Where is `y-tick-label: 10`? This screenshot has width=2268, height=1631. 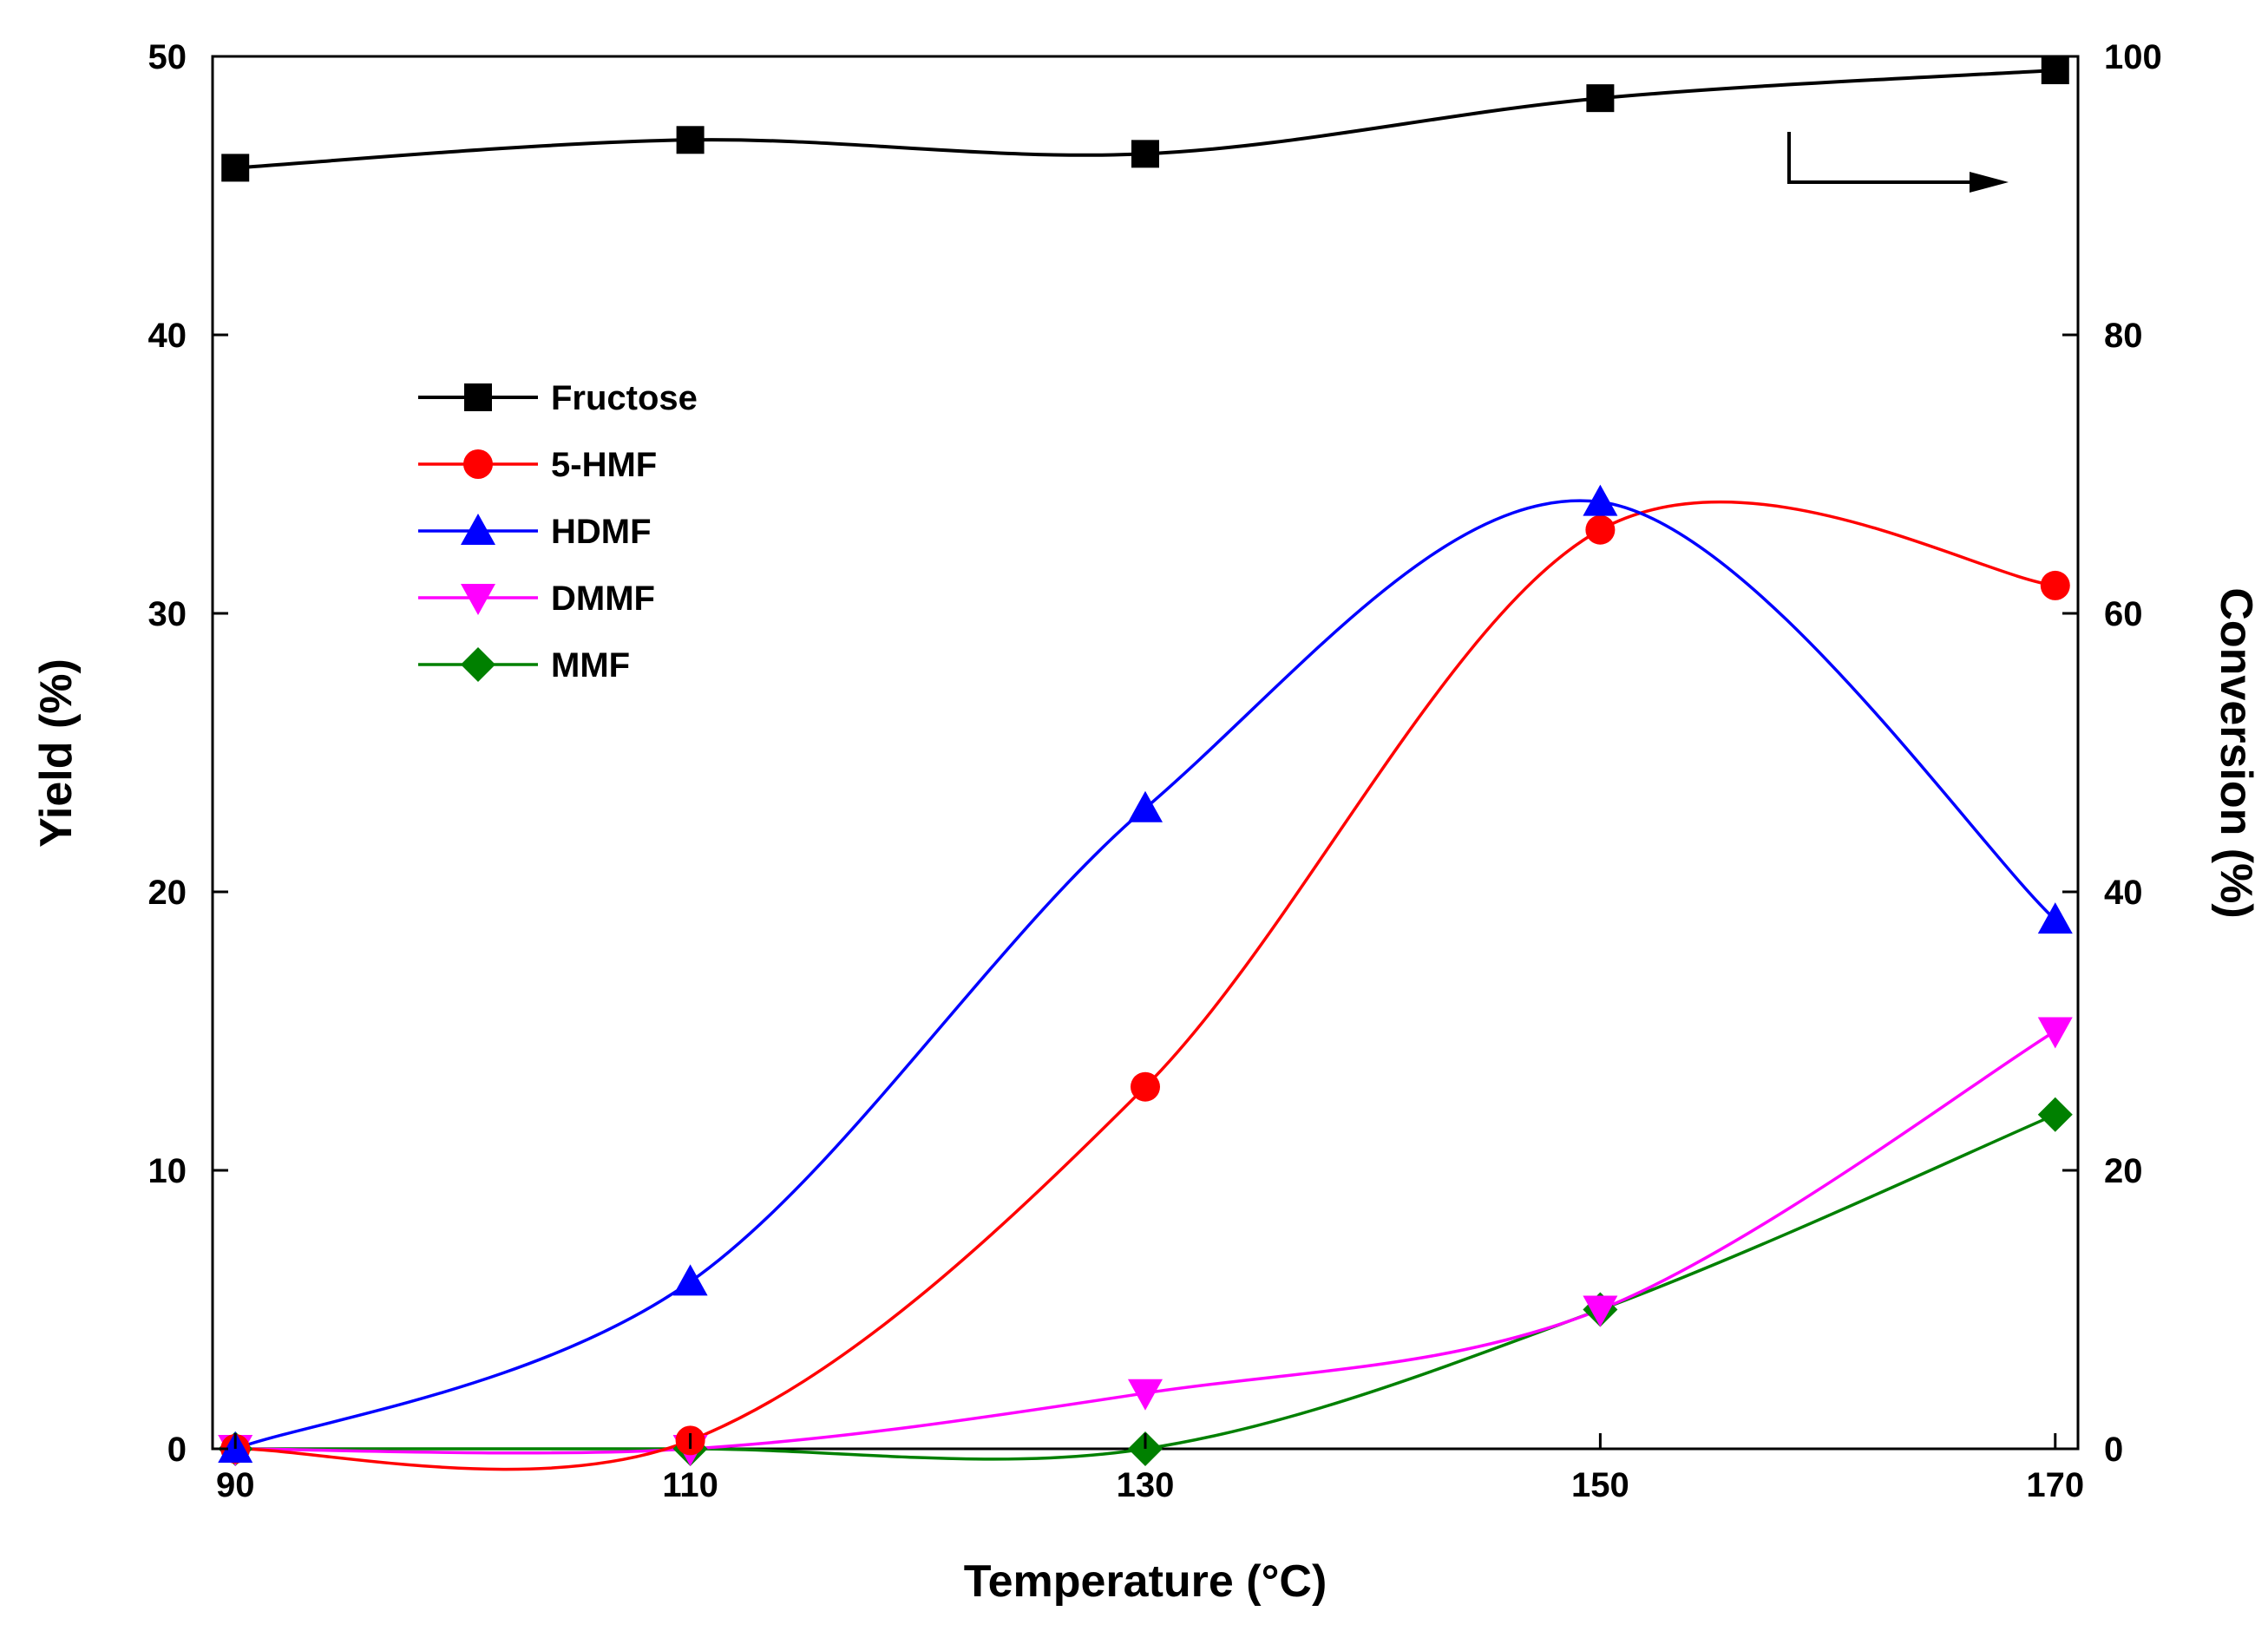 y-tick-label: 10 is located at coordinates (167, 1171).